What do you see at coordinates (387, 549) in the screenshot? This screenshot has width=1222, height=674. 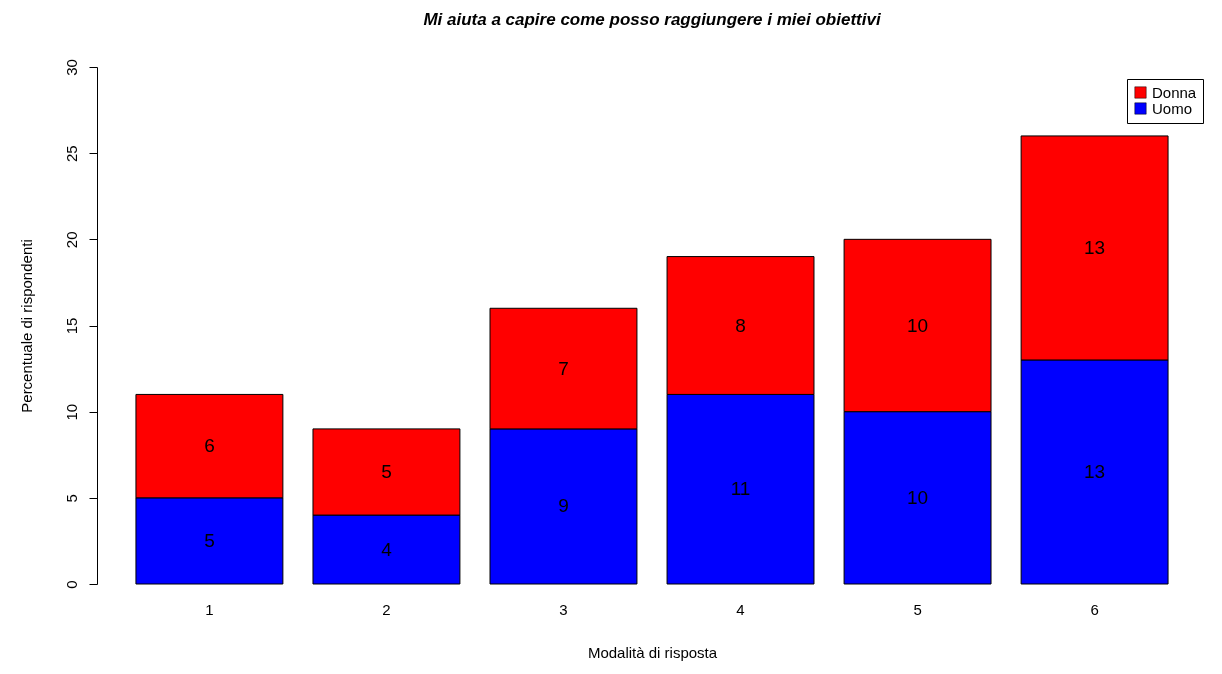 I see `data-label: 4` at bounding box center [387, 549].